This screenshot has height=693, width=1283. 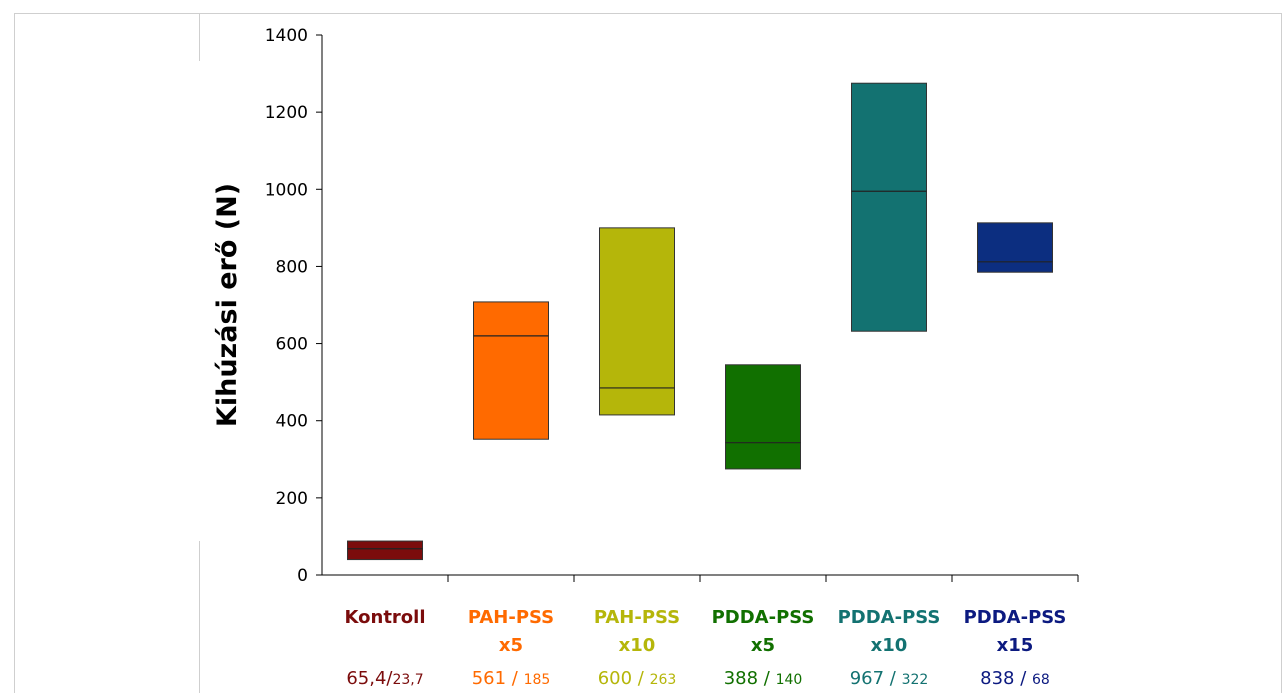 What do you see at coordinates (199, 617) in the screenshot?
I see `frame-divider-bottom` at bounding box center [199, 617].